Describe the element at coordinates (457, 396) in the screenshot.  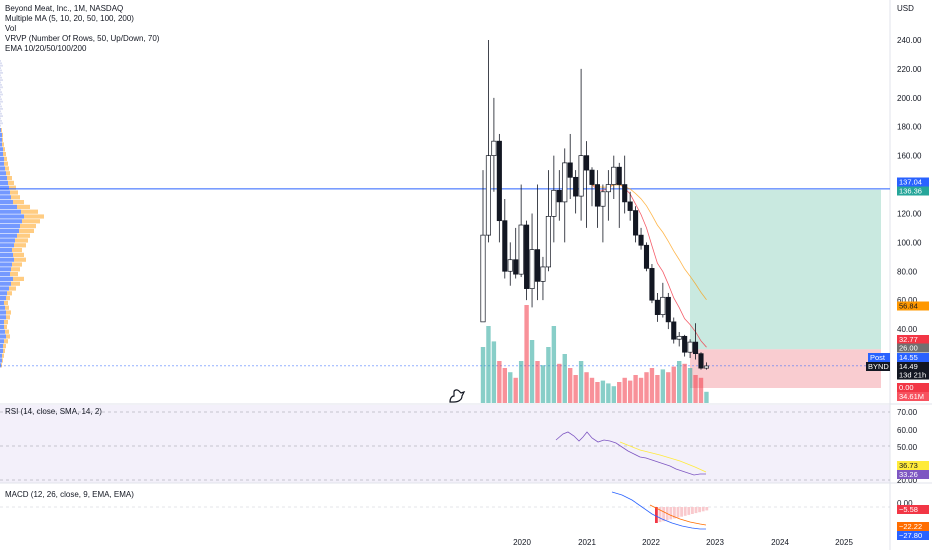
I see `tradingview-logo-icon` at that location.